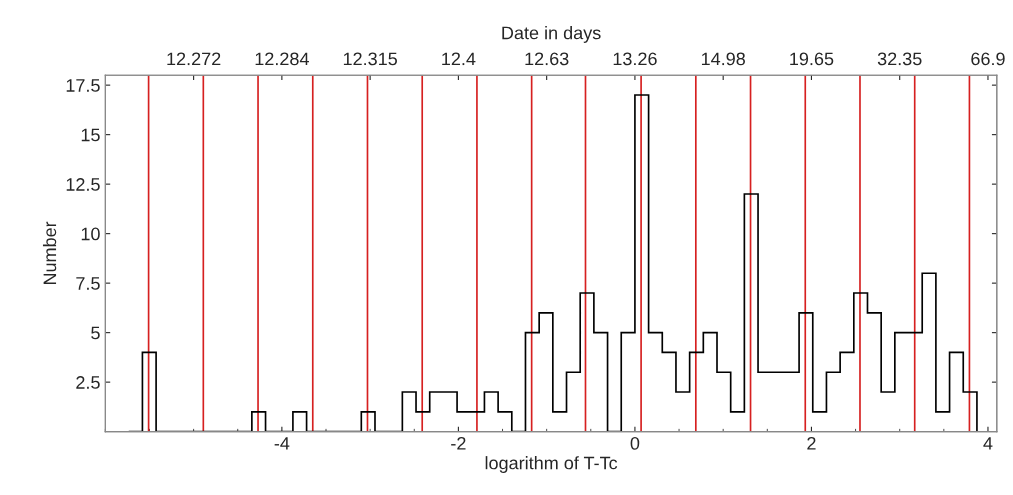 Image resolution: width=1013 pixels, height=495 pixels. I want to click on x-tick-label: 4, so click(988, 443).